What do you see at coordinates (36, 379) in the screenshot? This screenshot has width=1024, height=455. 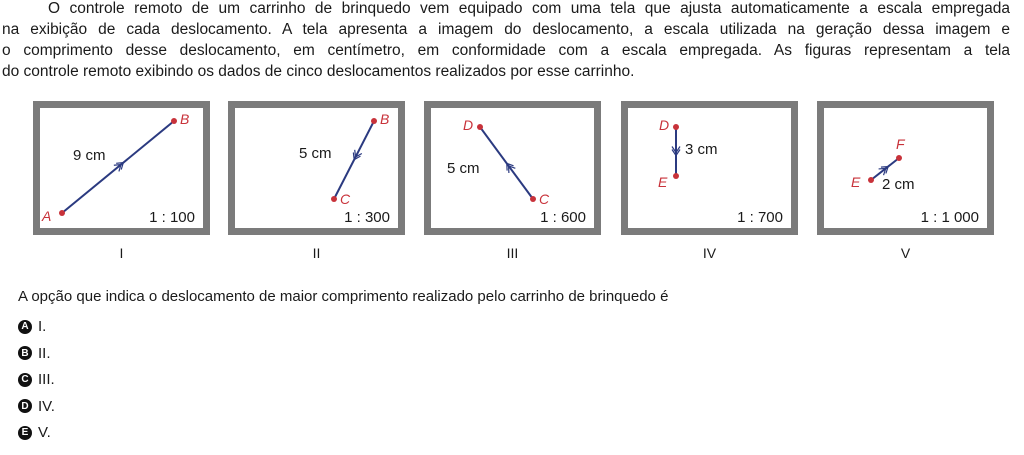 I see `option-c: C III.` at bounding box center [36, 379].